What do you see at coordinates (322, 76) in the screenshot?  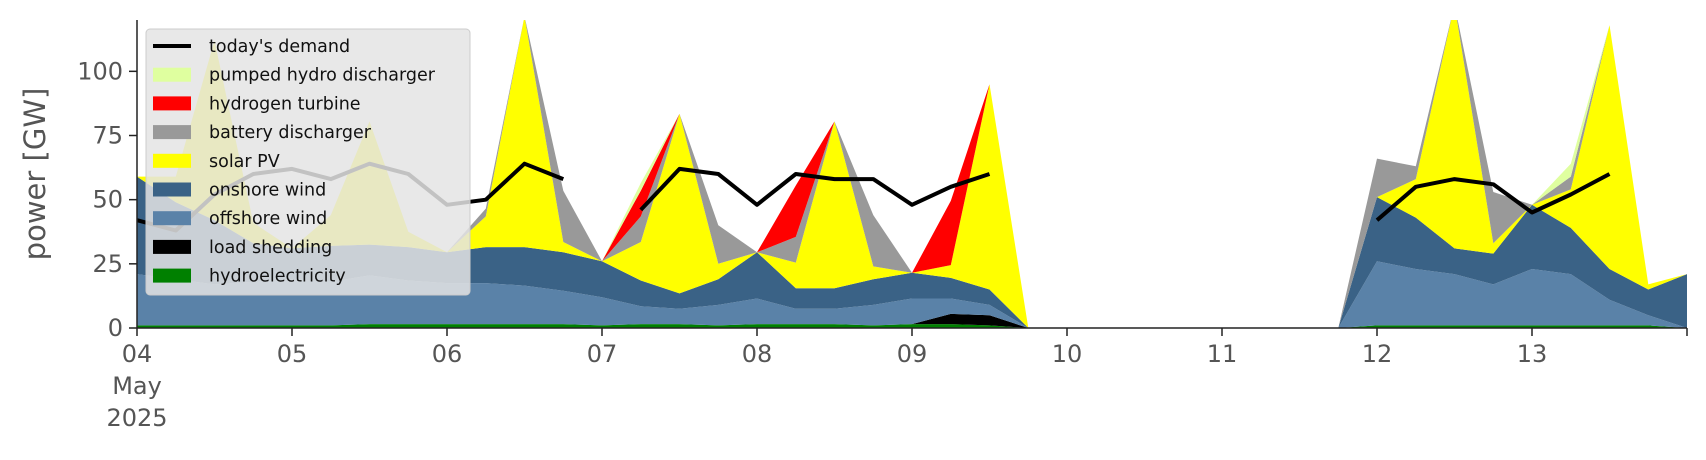 I see `legend-label: pumped hydro discharger` at bounding box center [322, 76].